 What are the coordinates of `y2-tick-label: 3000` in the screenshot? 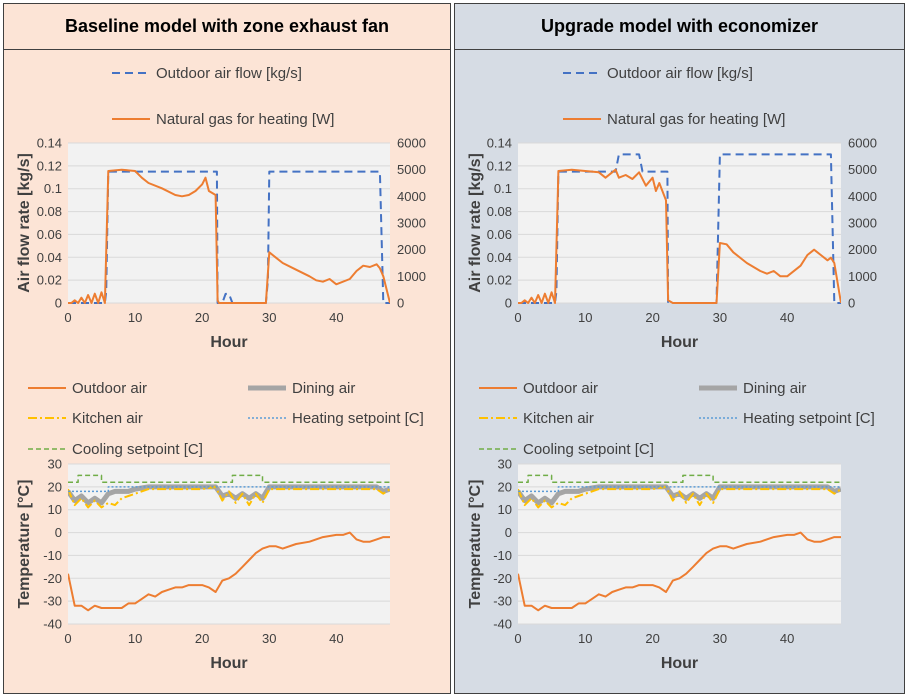 It's located at (411, 223).